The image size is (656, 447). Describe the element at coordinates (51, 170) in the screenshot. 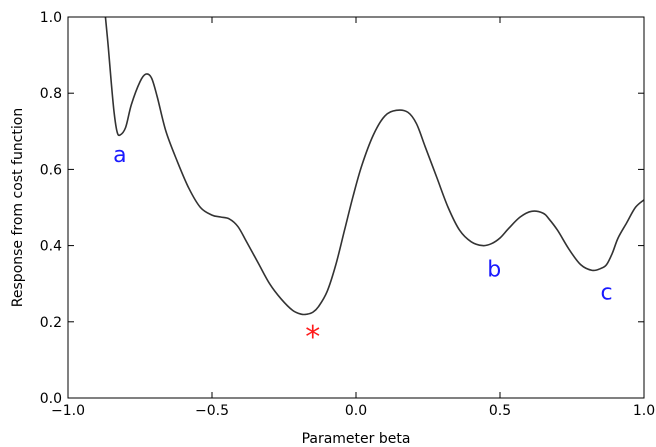

I see `y-tick-label: 0.6` at that location.